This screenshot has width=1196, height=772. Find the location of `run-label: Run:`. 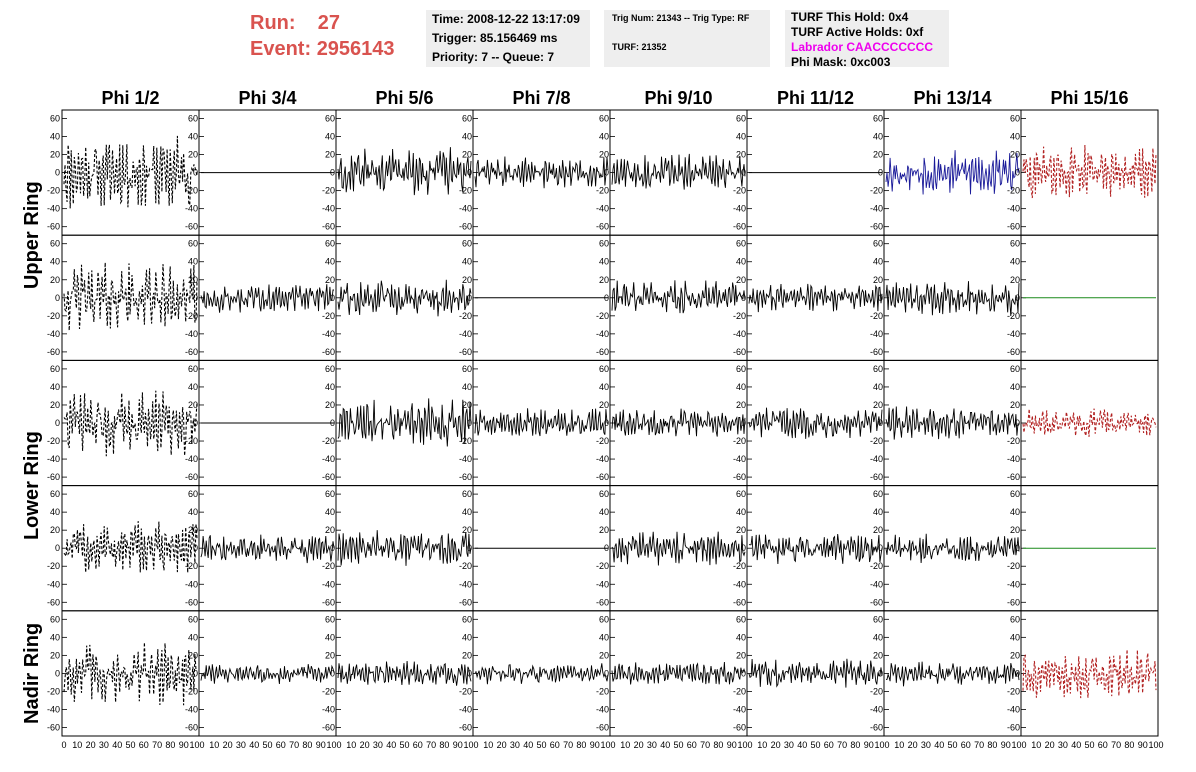

run-label: Run: is located at coordinates (273, 23).